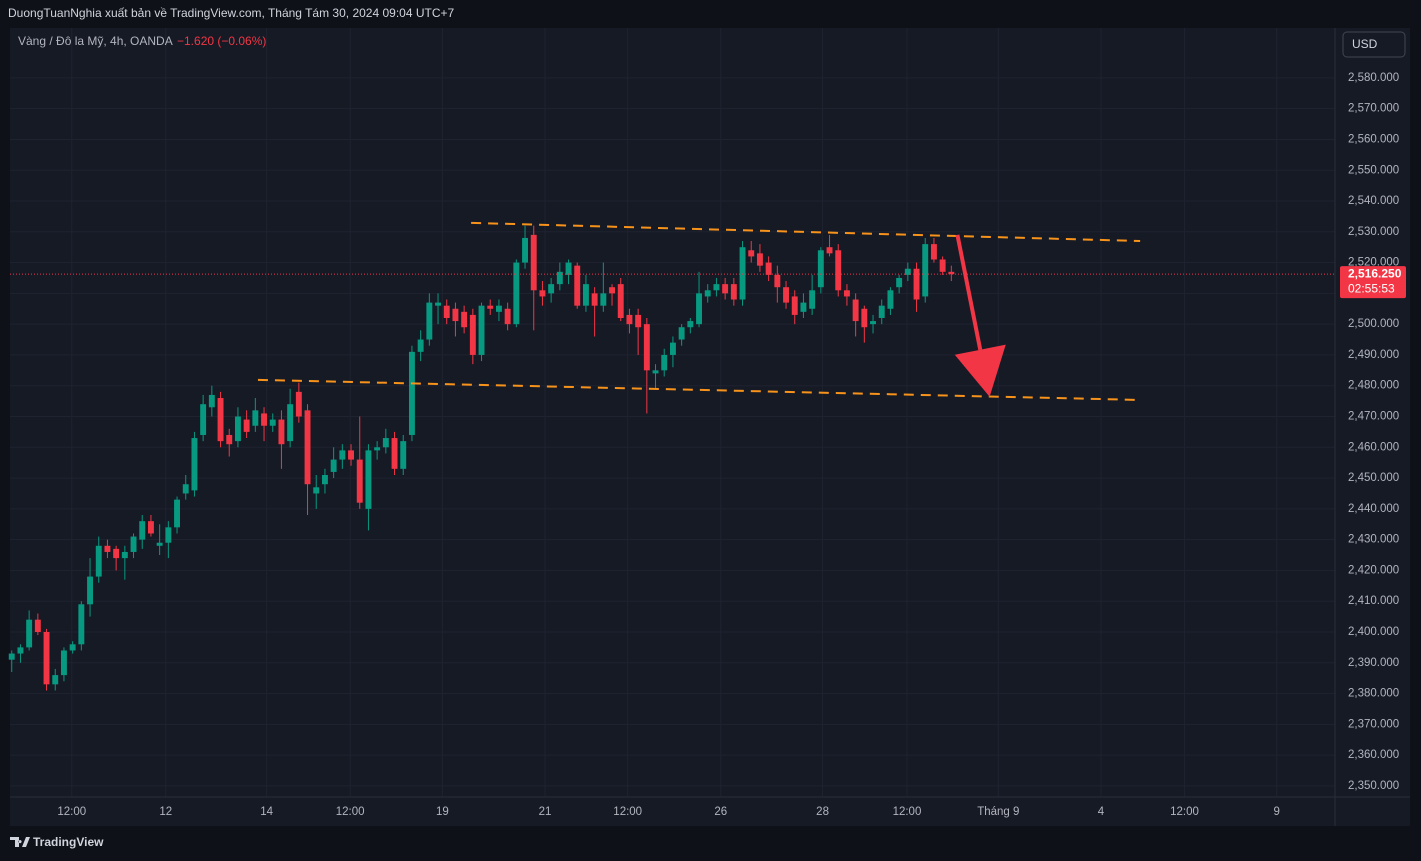 This screenshot has width=1421, height=861. What do you see at coordinates (1371, 288) in the screenshot?
I see `countdown: 02:55:53` at bounding box center [1371, 288].